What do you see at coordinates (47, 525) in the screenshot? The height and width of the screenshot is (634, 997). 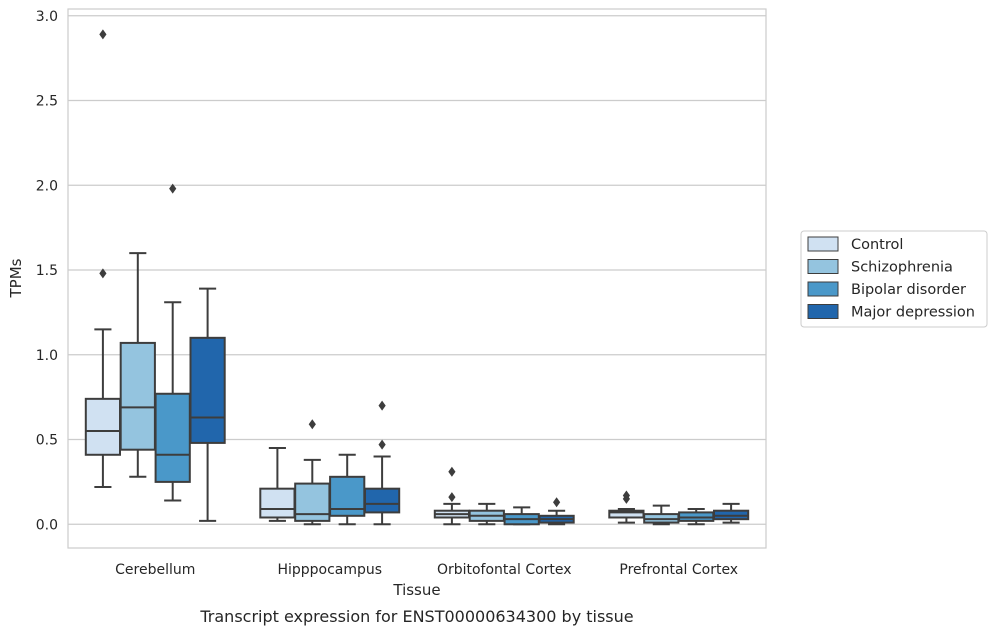 I see `y-tick-label: 0.0` at bounding box center [47, 525].